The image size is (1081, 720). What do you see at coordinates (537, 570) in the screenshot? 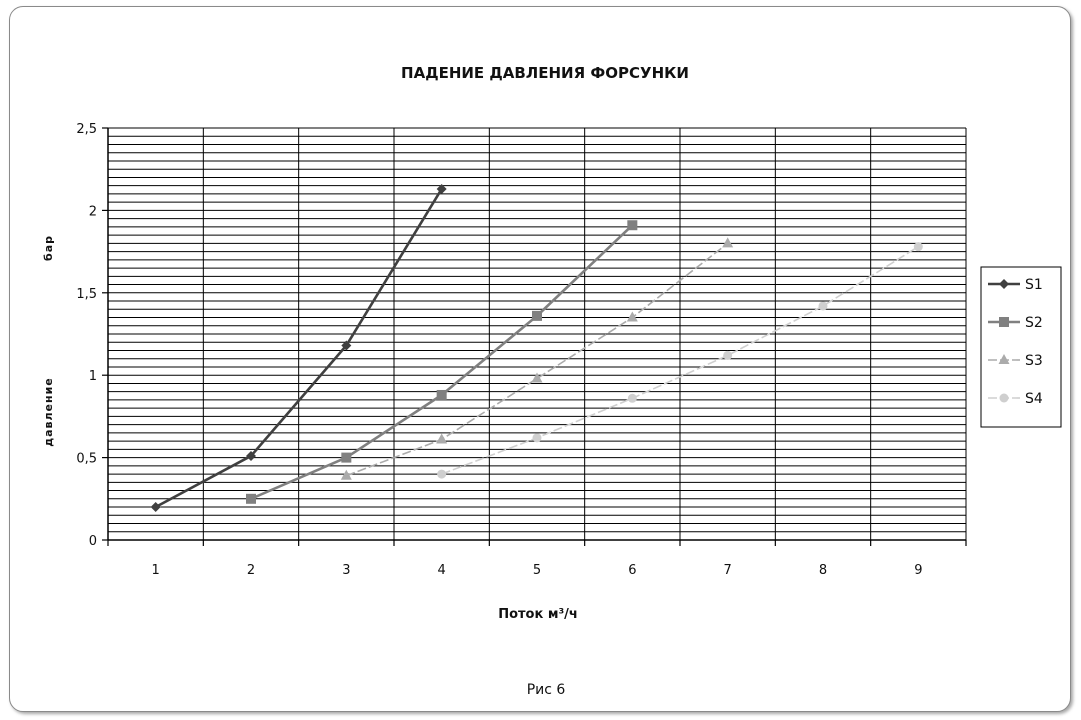
I see `x-tick-label: 5` at bounding box center [537, 570].